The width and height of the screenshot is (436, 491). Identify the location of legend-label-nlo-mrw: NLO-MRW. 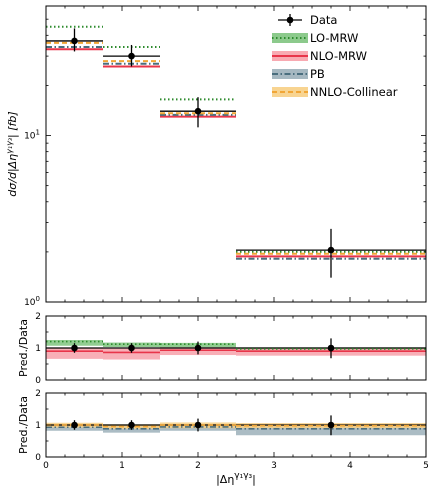
(338, 56).